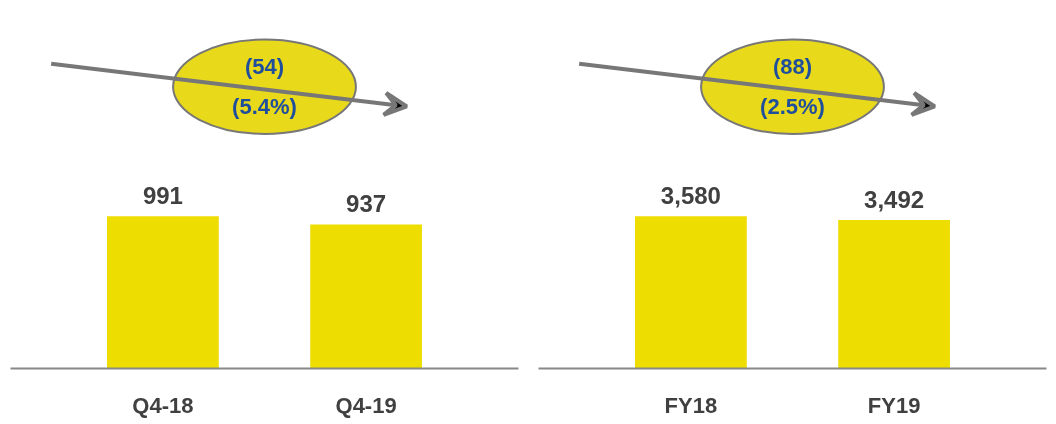 Image resolution: width=1056 pixels, height=424 pixels. What do you see at coordinates (163, 405) in the screenshot?
I see `x-tick-label: Q4-18` at bounding box center [163, 405].